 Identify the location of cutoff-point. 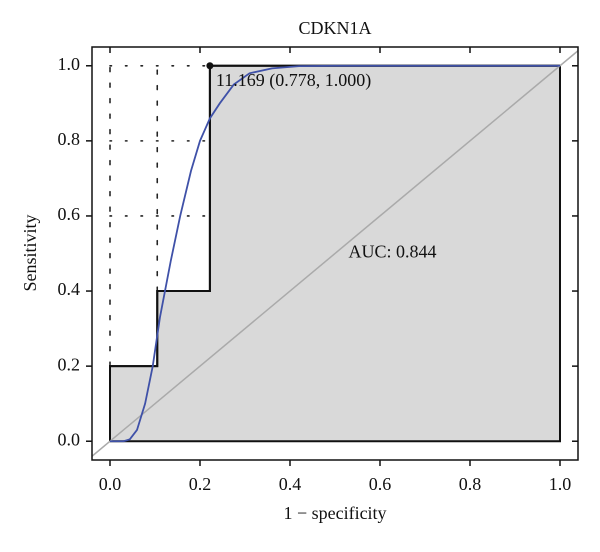
(210, 66).